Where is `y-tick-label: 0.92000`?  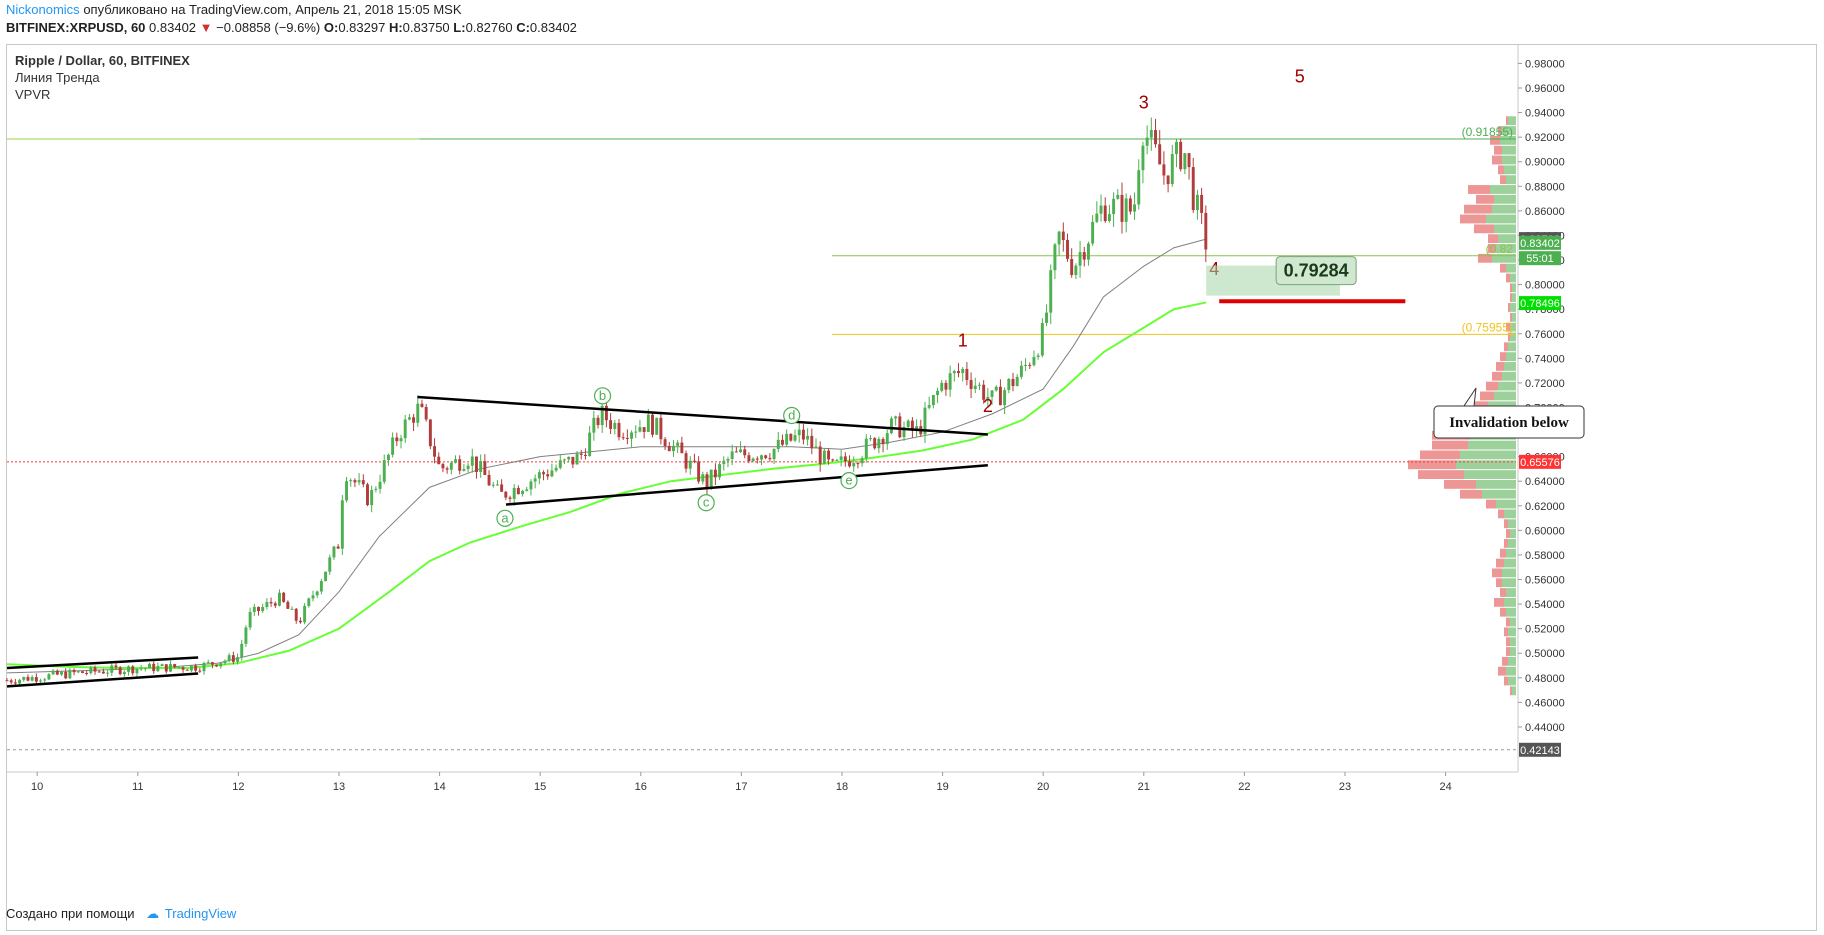 y-tick-label: 0.92000 is located at coordinates (1545, 138).